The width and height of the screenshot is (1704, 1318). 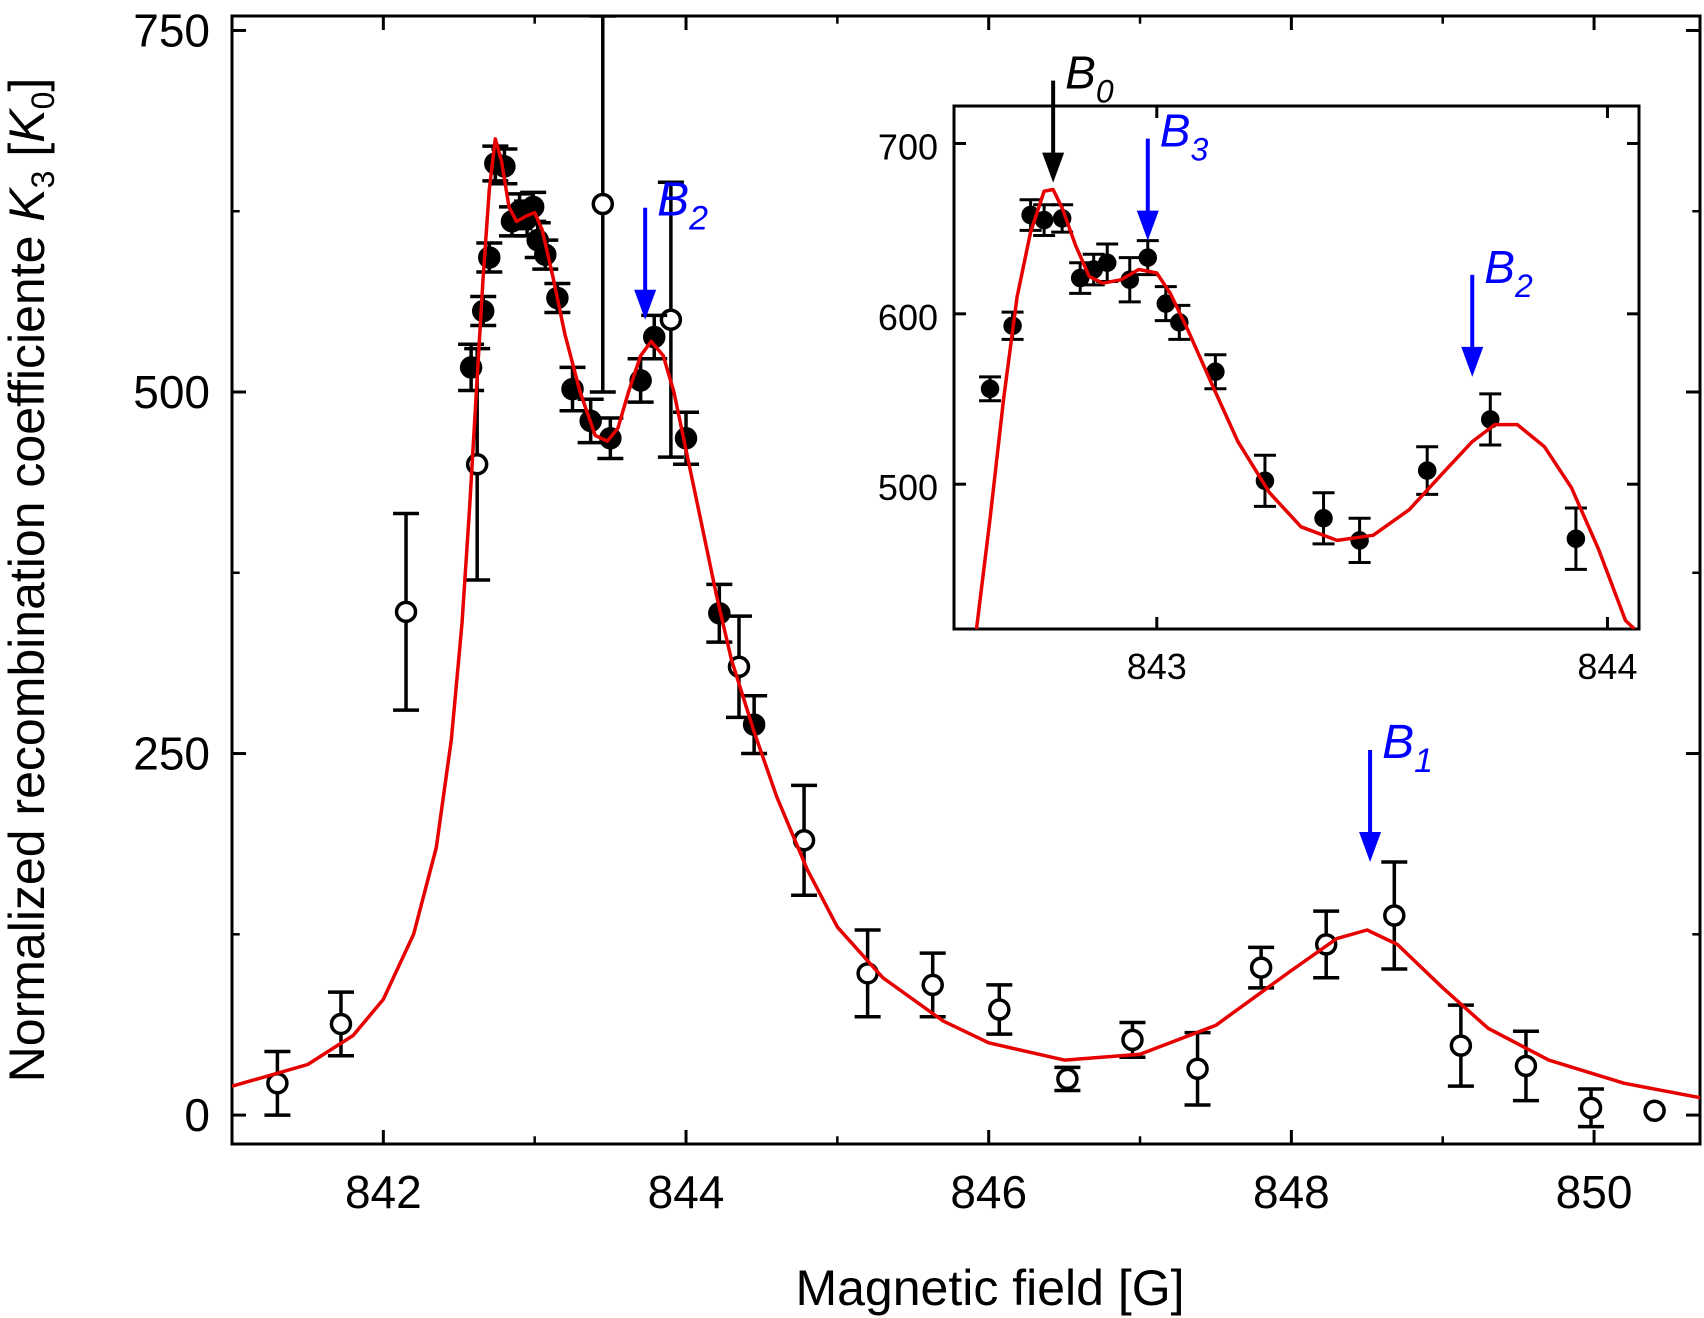 I want to click on x-tick-label: 848, so click(x=1291, y=1192).